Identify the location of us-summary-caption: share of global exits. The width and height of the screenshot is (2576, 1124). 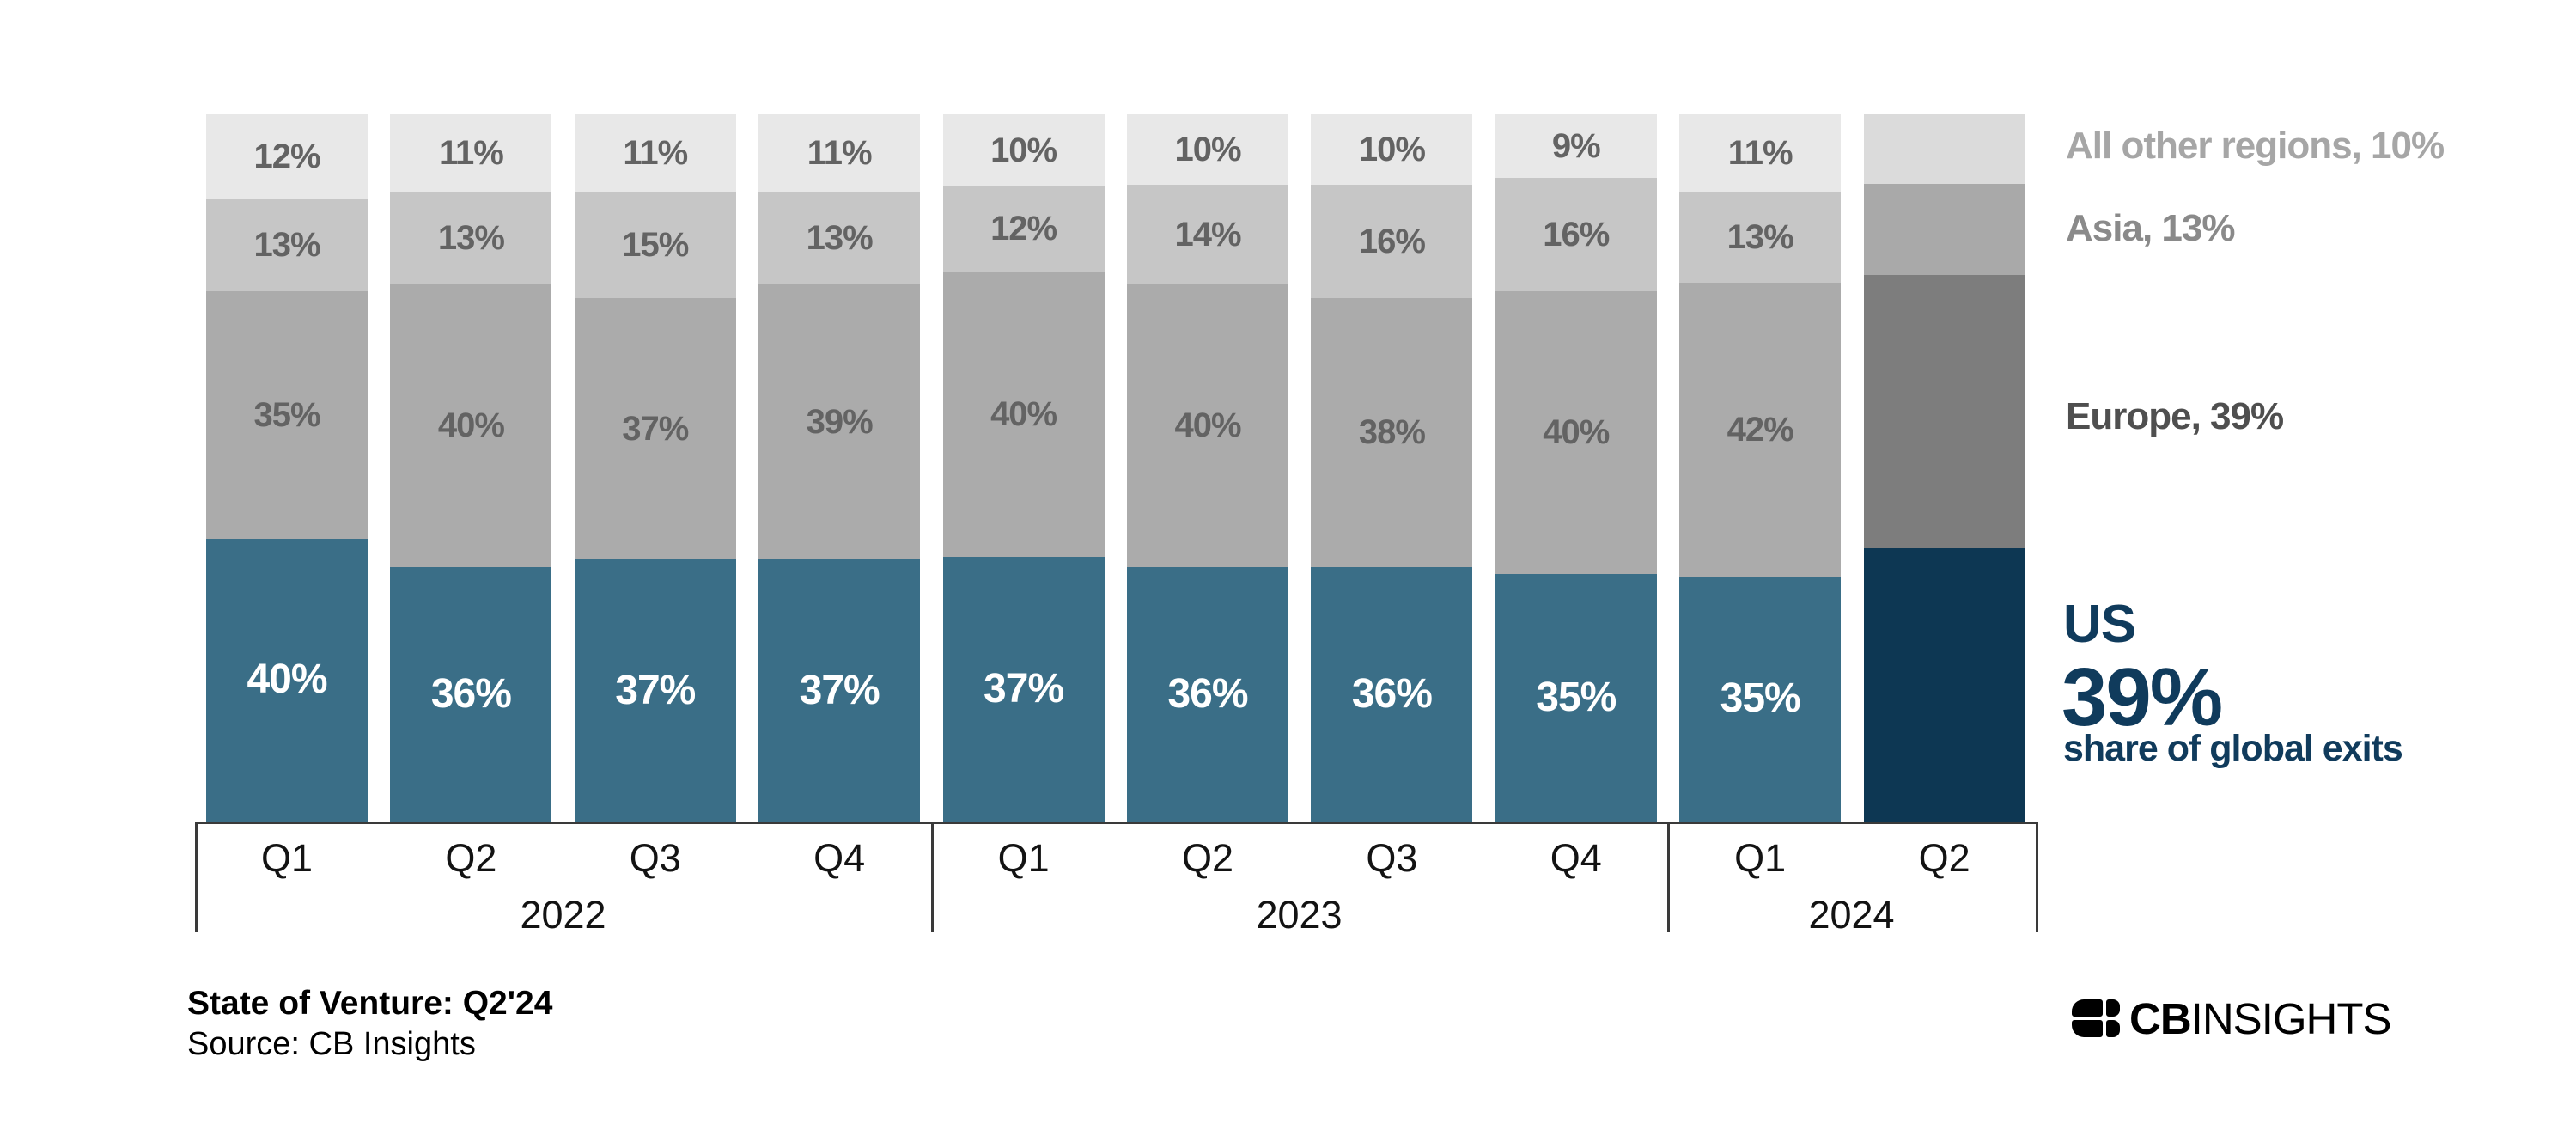
(2233, 748).